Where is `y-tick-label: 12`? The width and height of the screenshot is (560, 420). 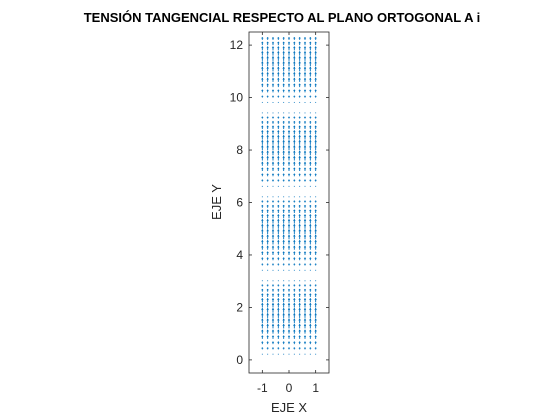
y-tick-label: 12 is located at coordinates (237, 45).